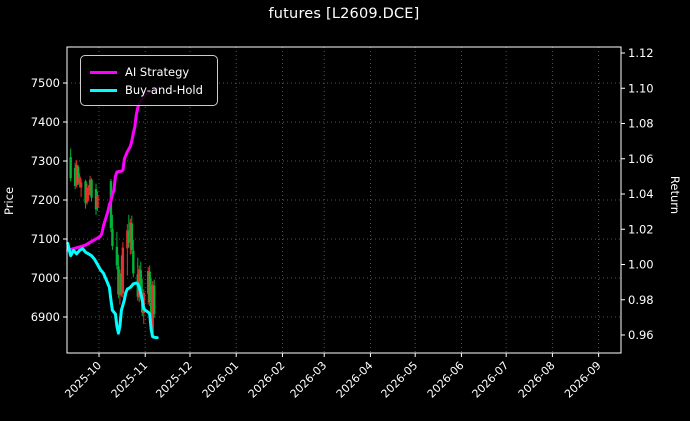  What do you see at coordinates (641, 335) in the screenshot?
I see `svg-text: 0.96` at bounding box center [641, 335].